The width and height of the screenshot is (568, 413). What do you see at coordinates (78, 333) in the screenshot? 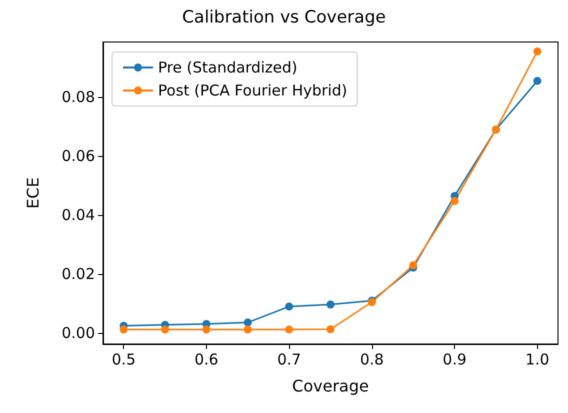
I see `y-tick-label: 0.00` at bounding box center [78, 333].